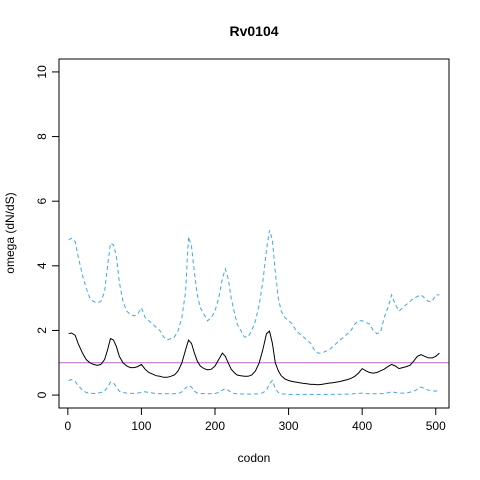 The height and width of the screenshot is (480, 480). What do you see at coordinates (254, 358) in the screenshot?
I see `series-estimate` at bounding box center [254, 358].